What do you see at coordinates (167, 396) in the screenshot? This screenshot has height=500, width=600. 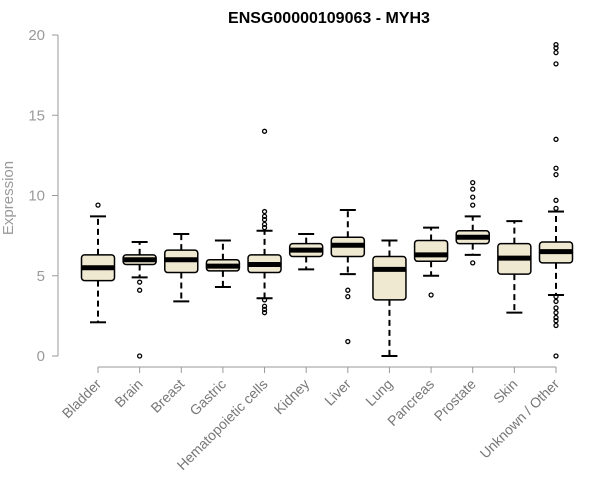 I see `x-tick-label: Breast` at bounding box center [167, 396].